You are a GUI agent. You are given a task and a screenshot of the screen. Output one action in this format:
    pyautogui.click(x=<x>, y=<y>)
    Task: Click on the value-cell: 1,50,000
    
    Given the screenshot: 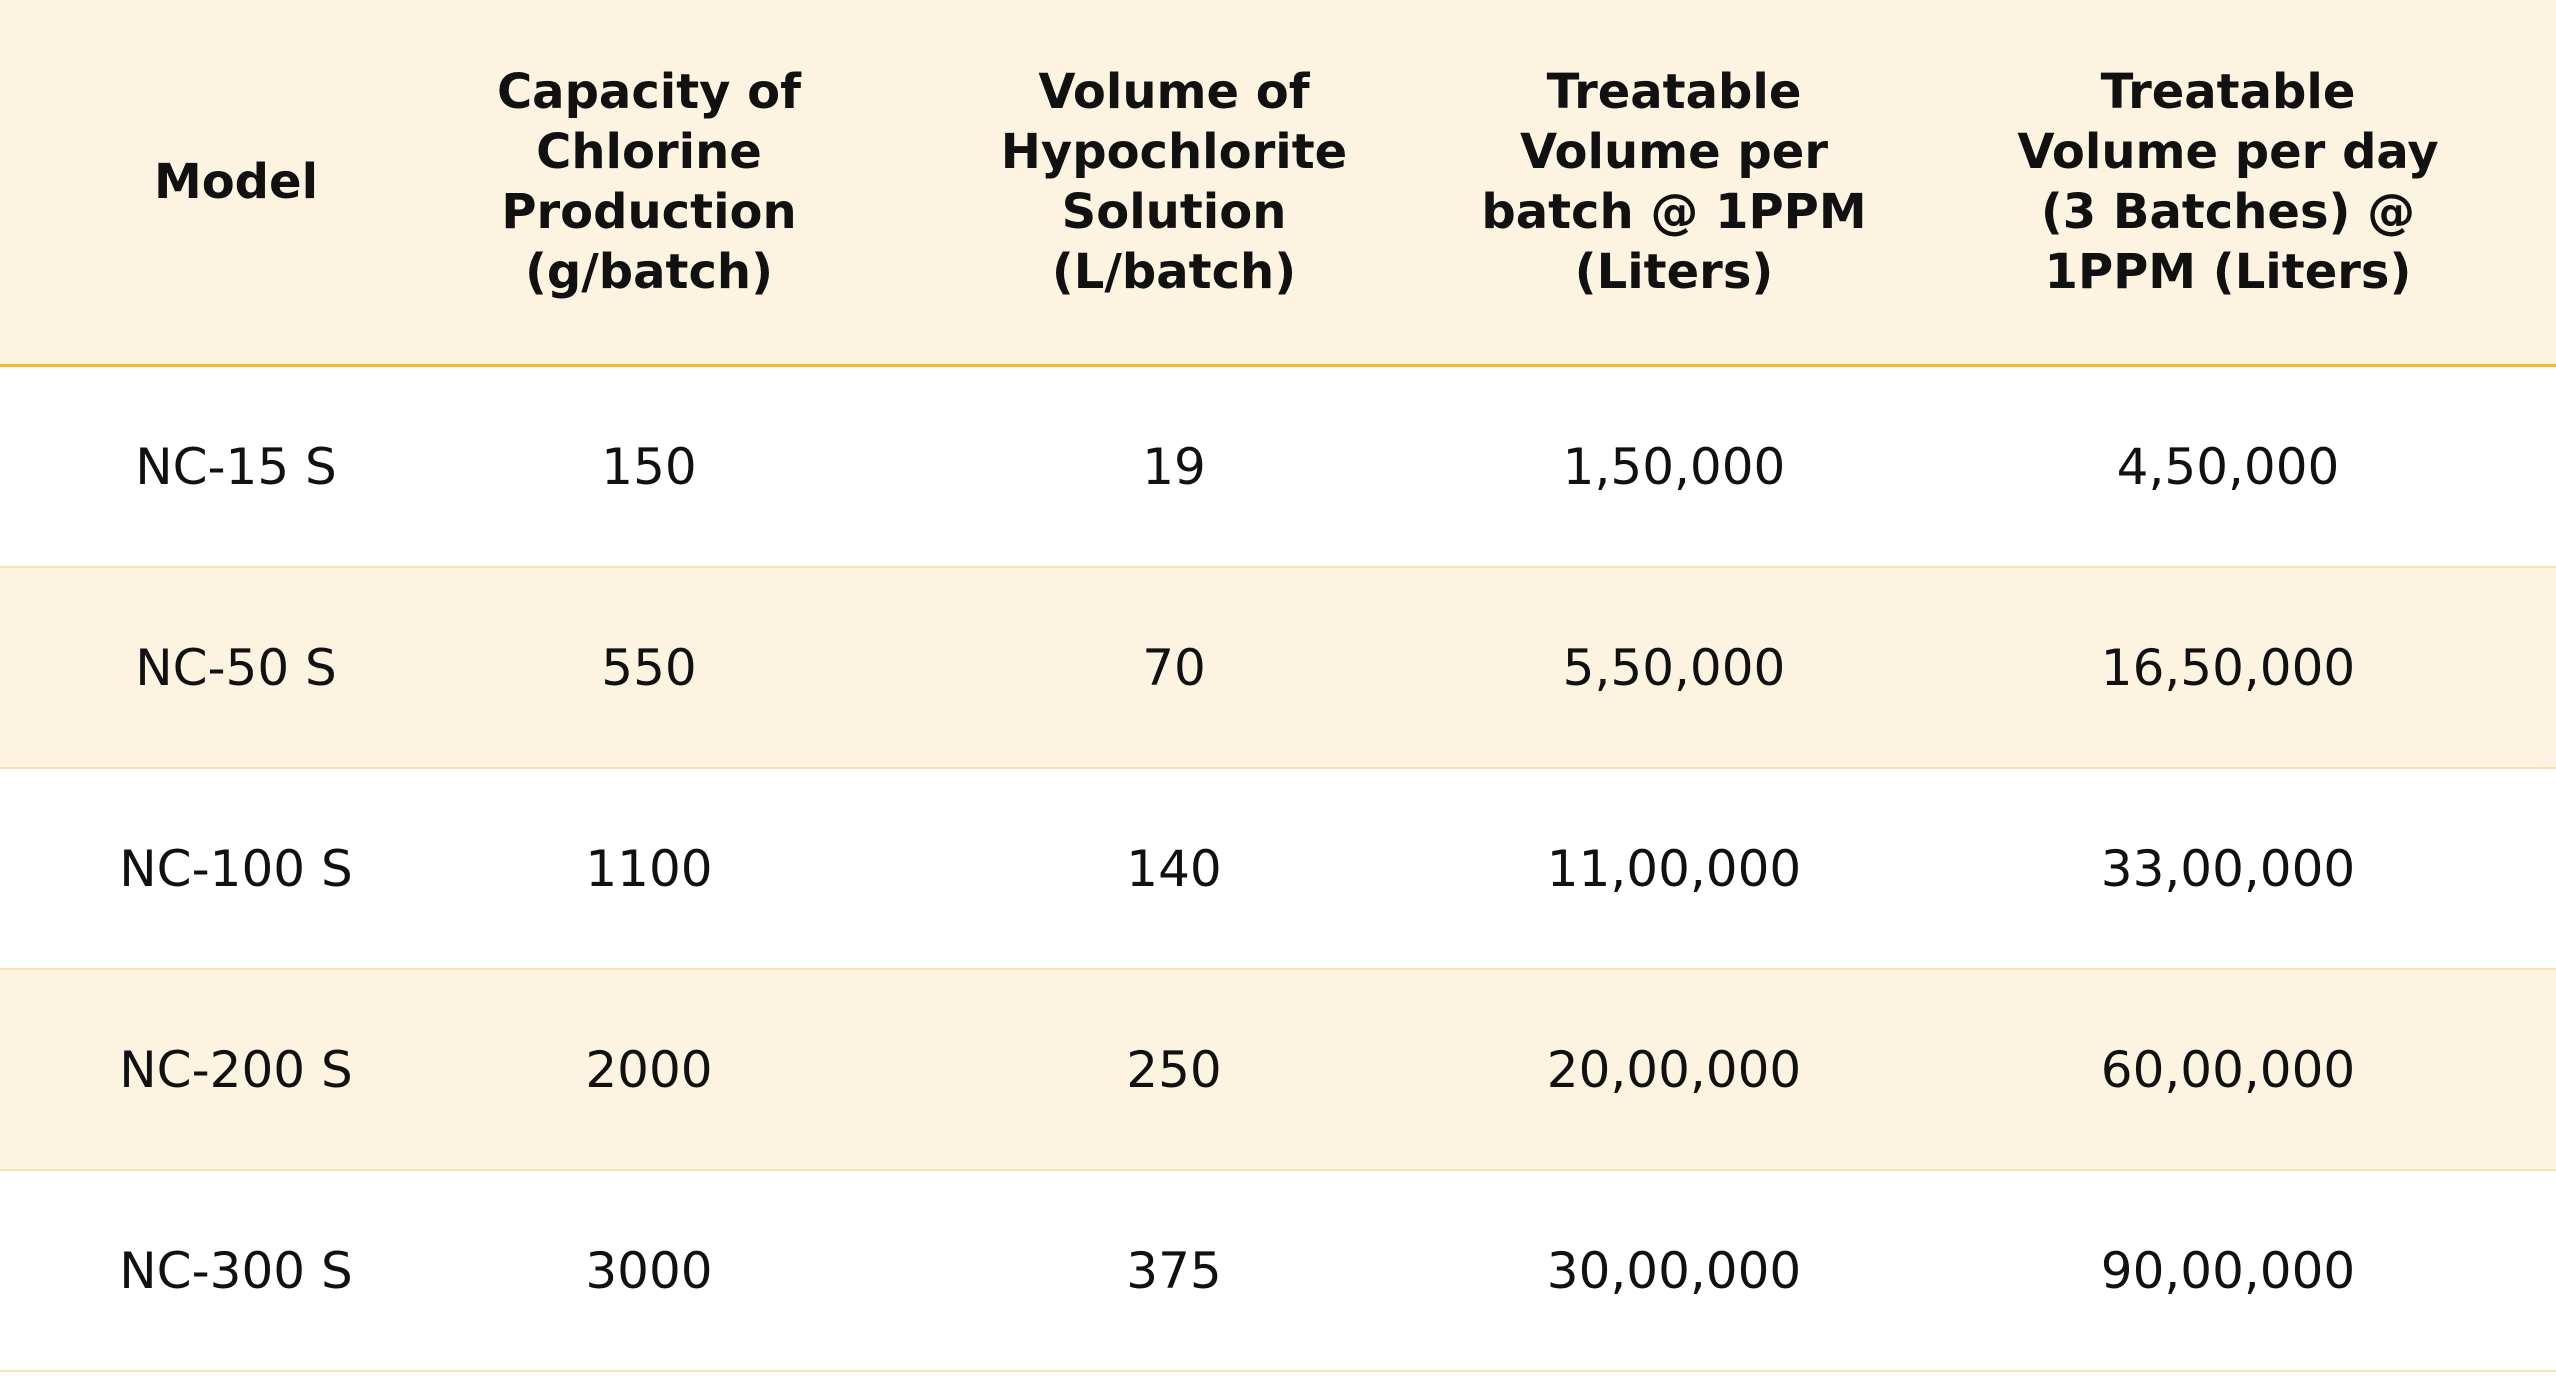 What is the action you would take?
    pyautogui.click(x=1674, y=466)
    